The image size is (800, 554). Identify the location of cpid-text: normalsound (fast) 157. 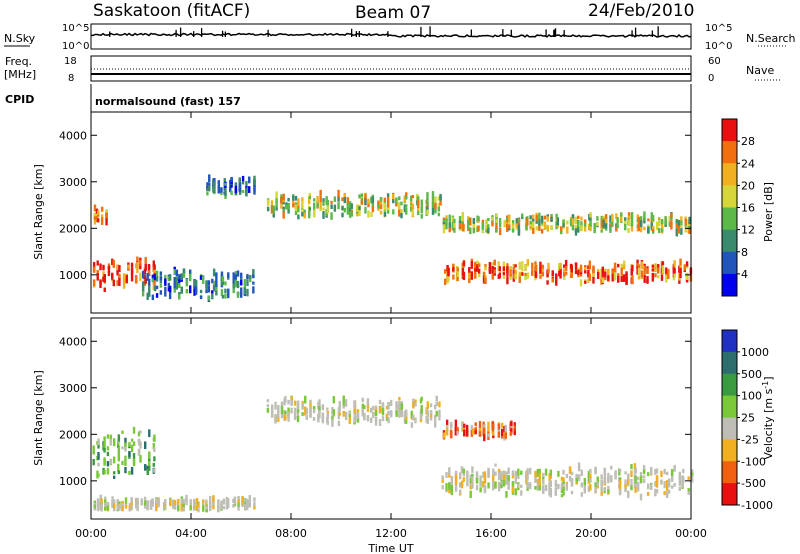
(168, 101).